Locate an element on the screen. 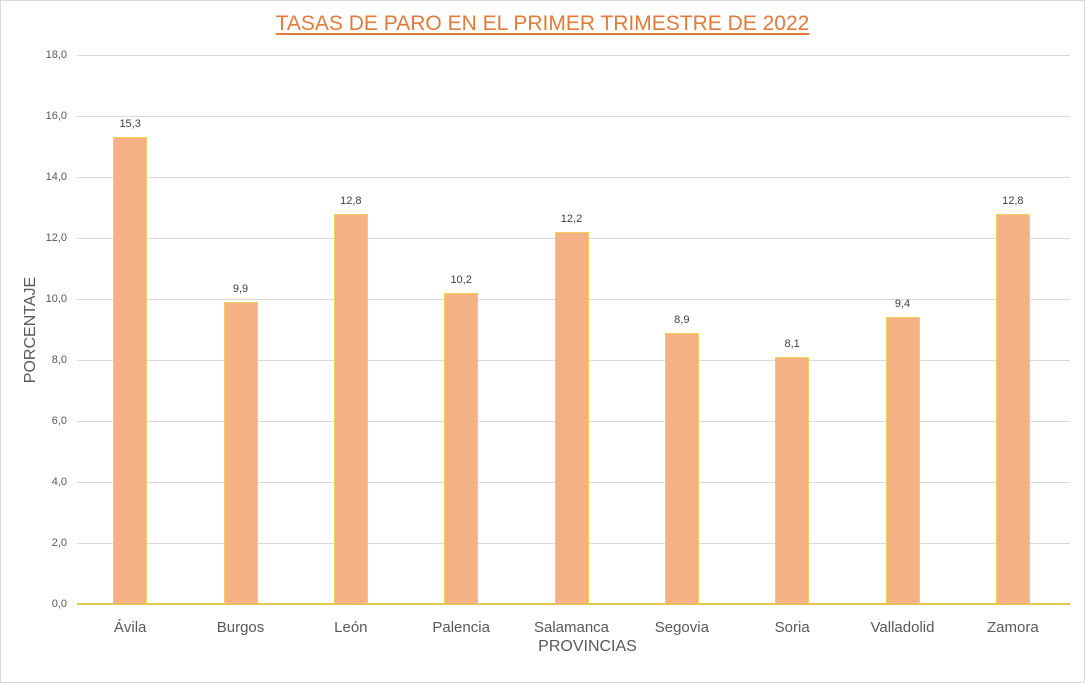  data-label: 9,4 is located at coordinates (902, 304).